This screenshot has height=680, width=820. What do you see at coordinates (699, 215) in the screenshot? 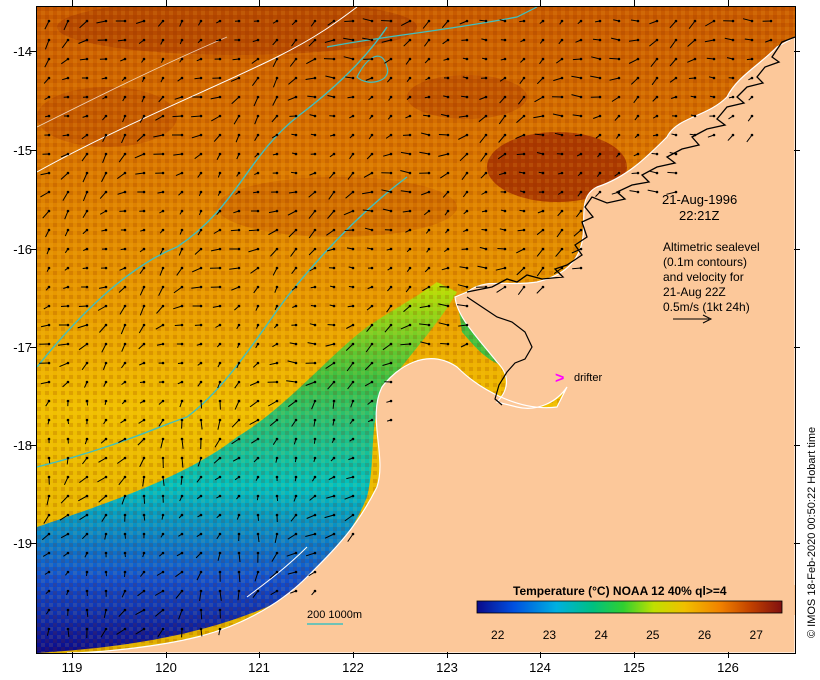
I see `annotation-time: 22:21Z` at bounding box center [699, 215].